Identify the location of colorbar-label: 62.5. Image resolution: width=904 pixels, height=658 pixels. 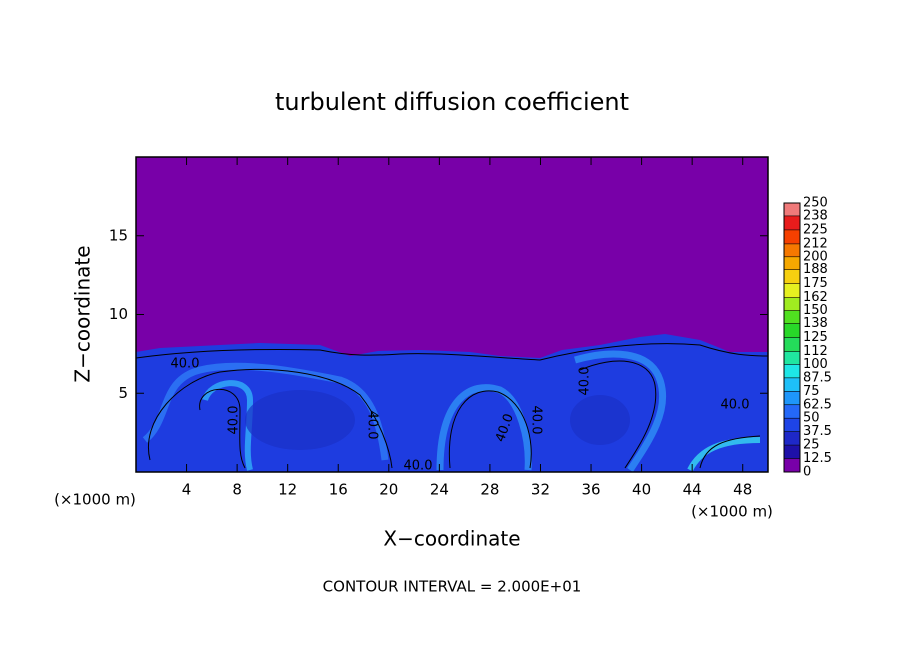
(817, 404).